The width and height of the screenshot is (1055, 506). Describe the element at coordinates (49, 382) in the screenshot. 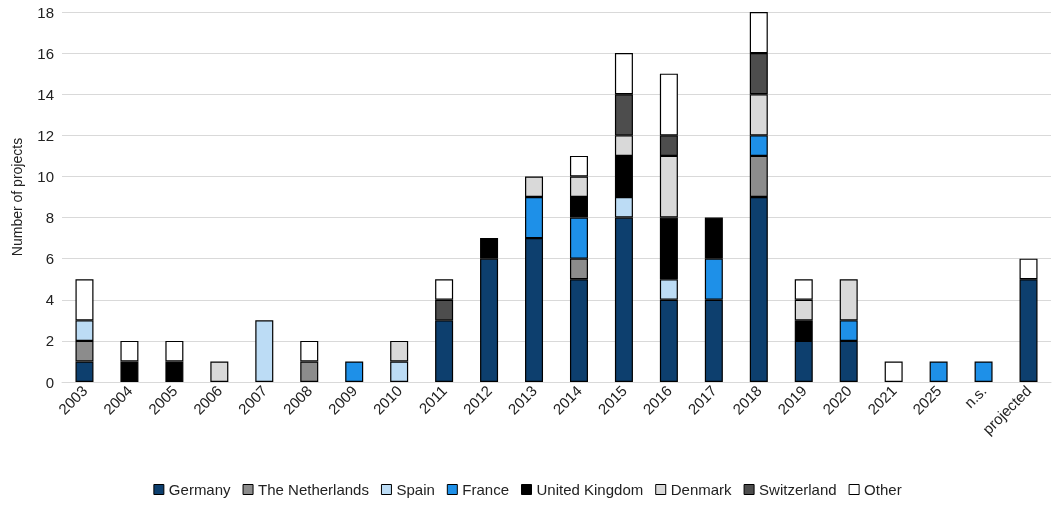

I see `y-tick-label: 0` at that location.